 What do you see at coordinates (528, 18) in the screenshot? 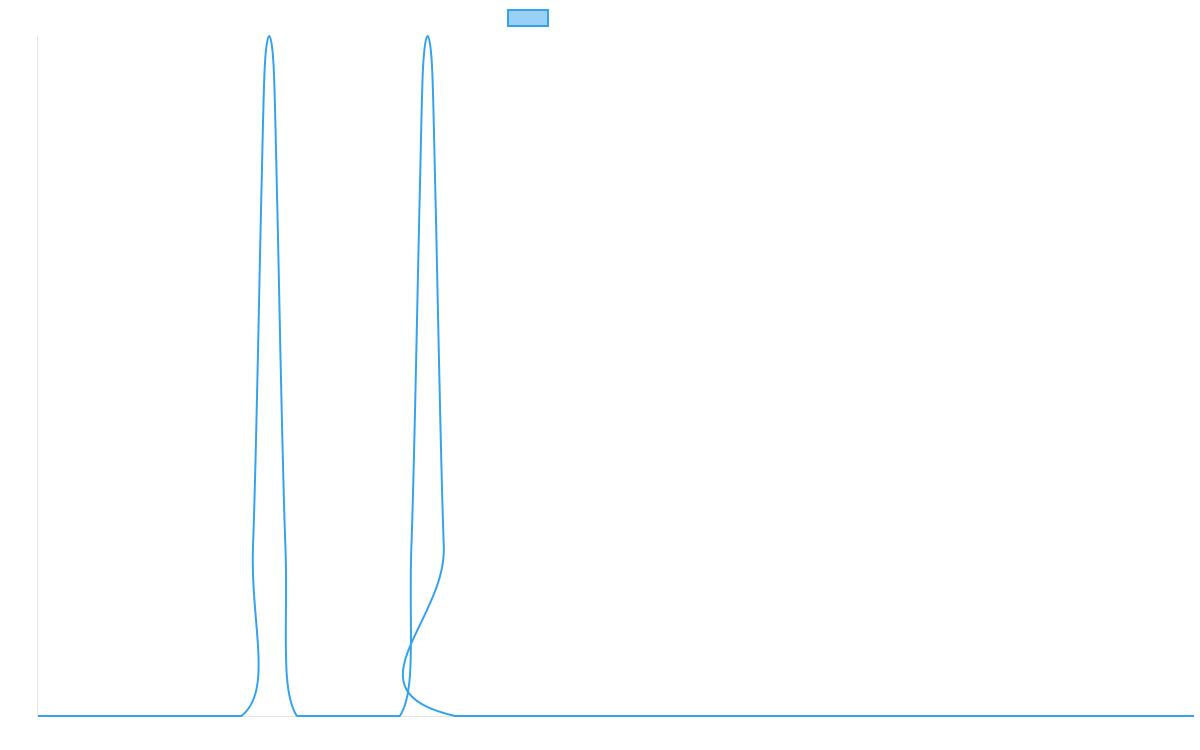
I see `legend-swatch` at bounding box center [528, 18].